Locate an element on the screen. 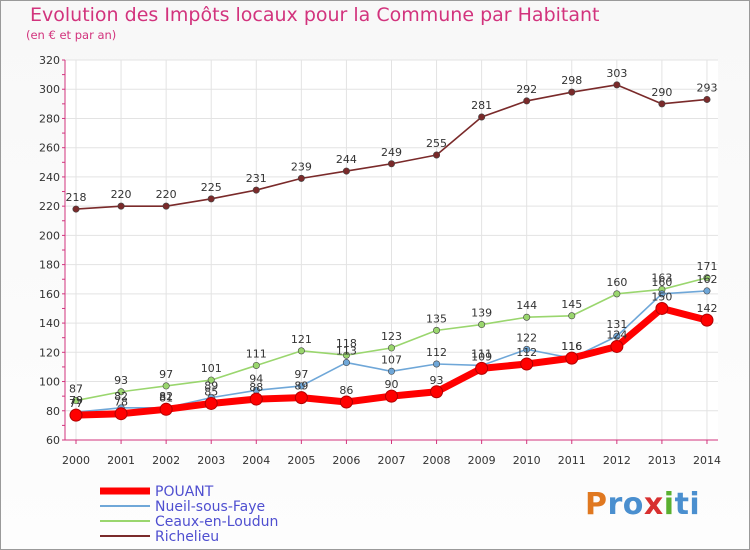  data-label: 123 is located at coordinates (391, 336).